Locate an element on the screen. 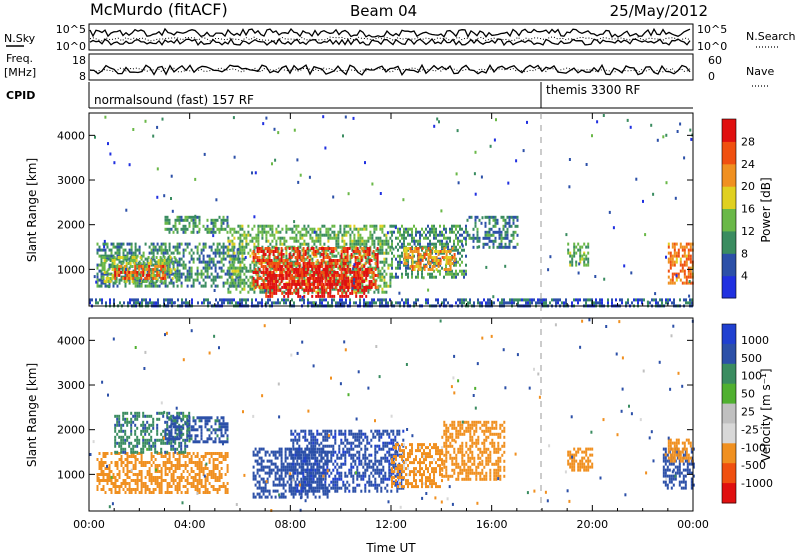 The height and width of the screenshot is (554, 800). cpid-mode-2: themis 3300 RF is located at coordinates (593, 90).